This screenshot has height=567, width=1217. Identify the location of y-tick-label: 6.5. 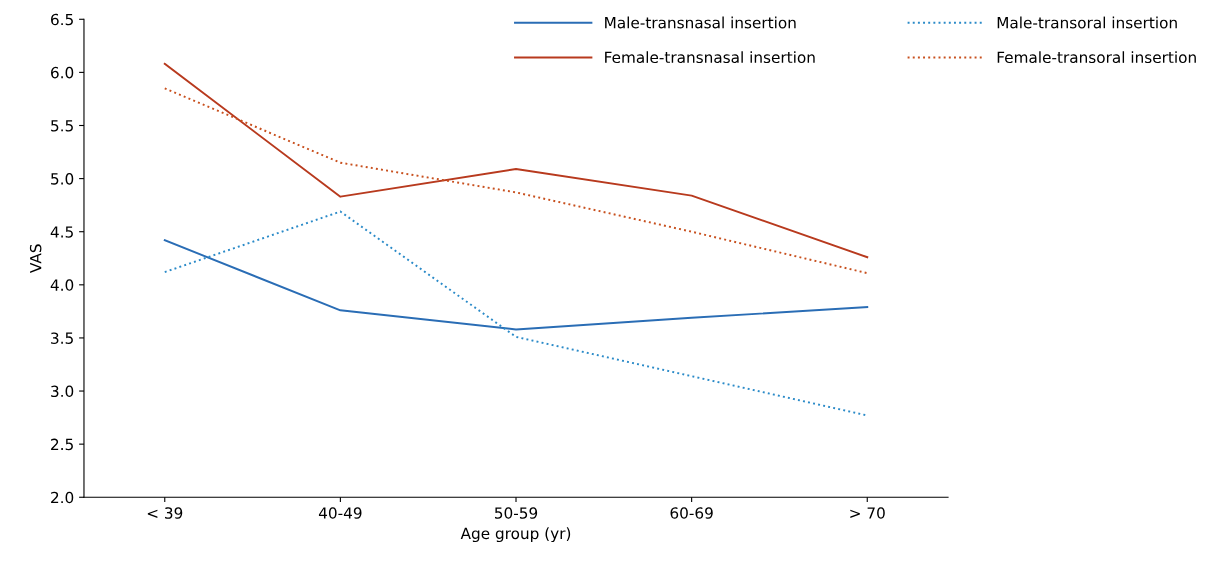
(62, 19).